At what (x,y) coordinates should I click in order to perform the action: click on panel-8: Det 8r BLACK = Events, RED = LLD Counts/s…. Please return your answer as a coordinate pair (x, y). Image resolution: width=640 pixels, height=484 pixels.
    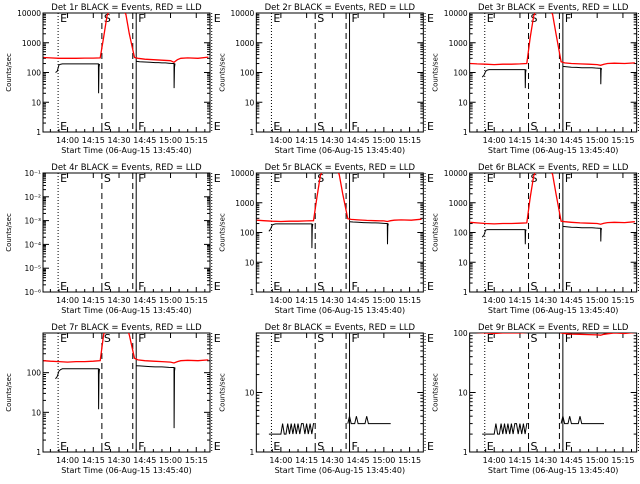
    Looking at the image, I should click on (326, 399).